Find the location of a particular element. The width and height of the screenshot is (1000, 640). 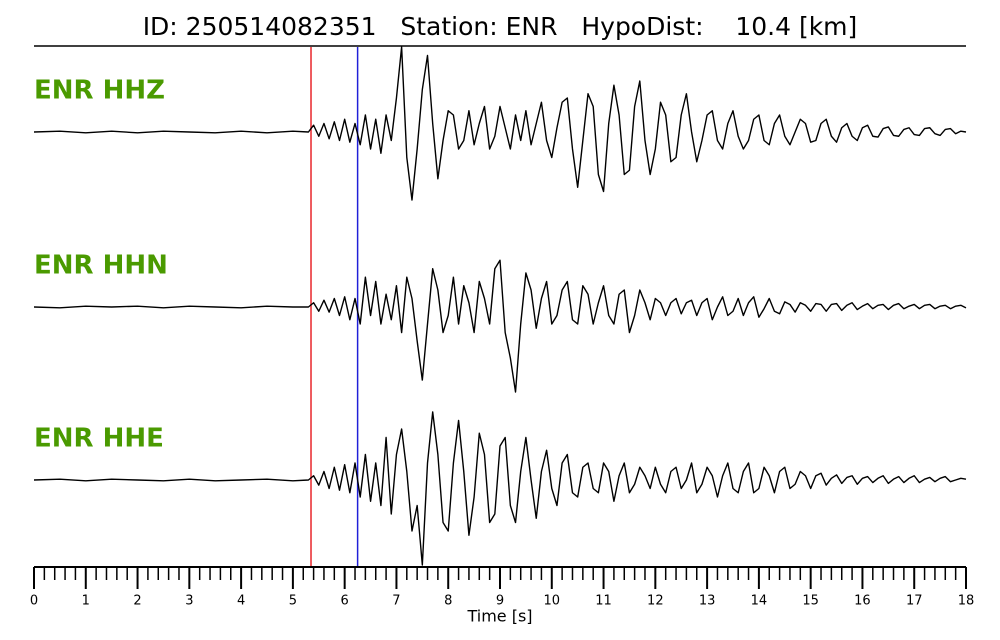

x-tick-label: 11 is located at coordinates (603, 601).